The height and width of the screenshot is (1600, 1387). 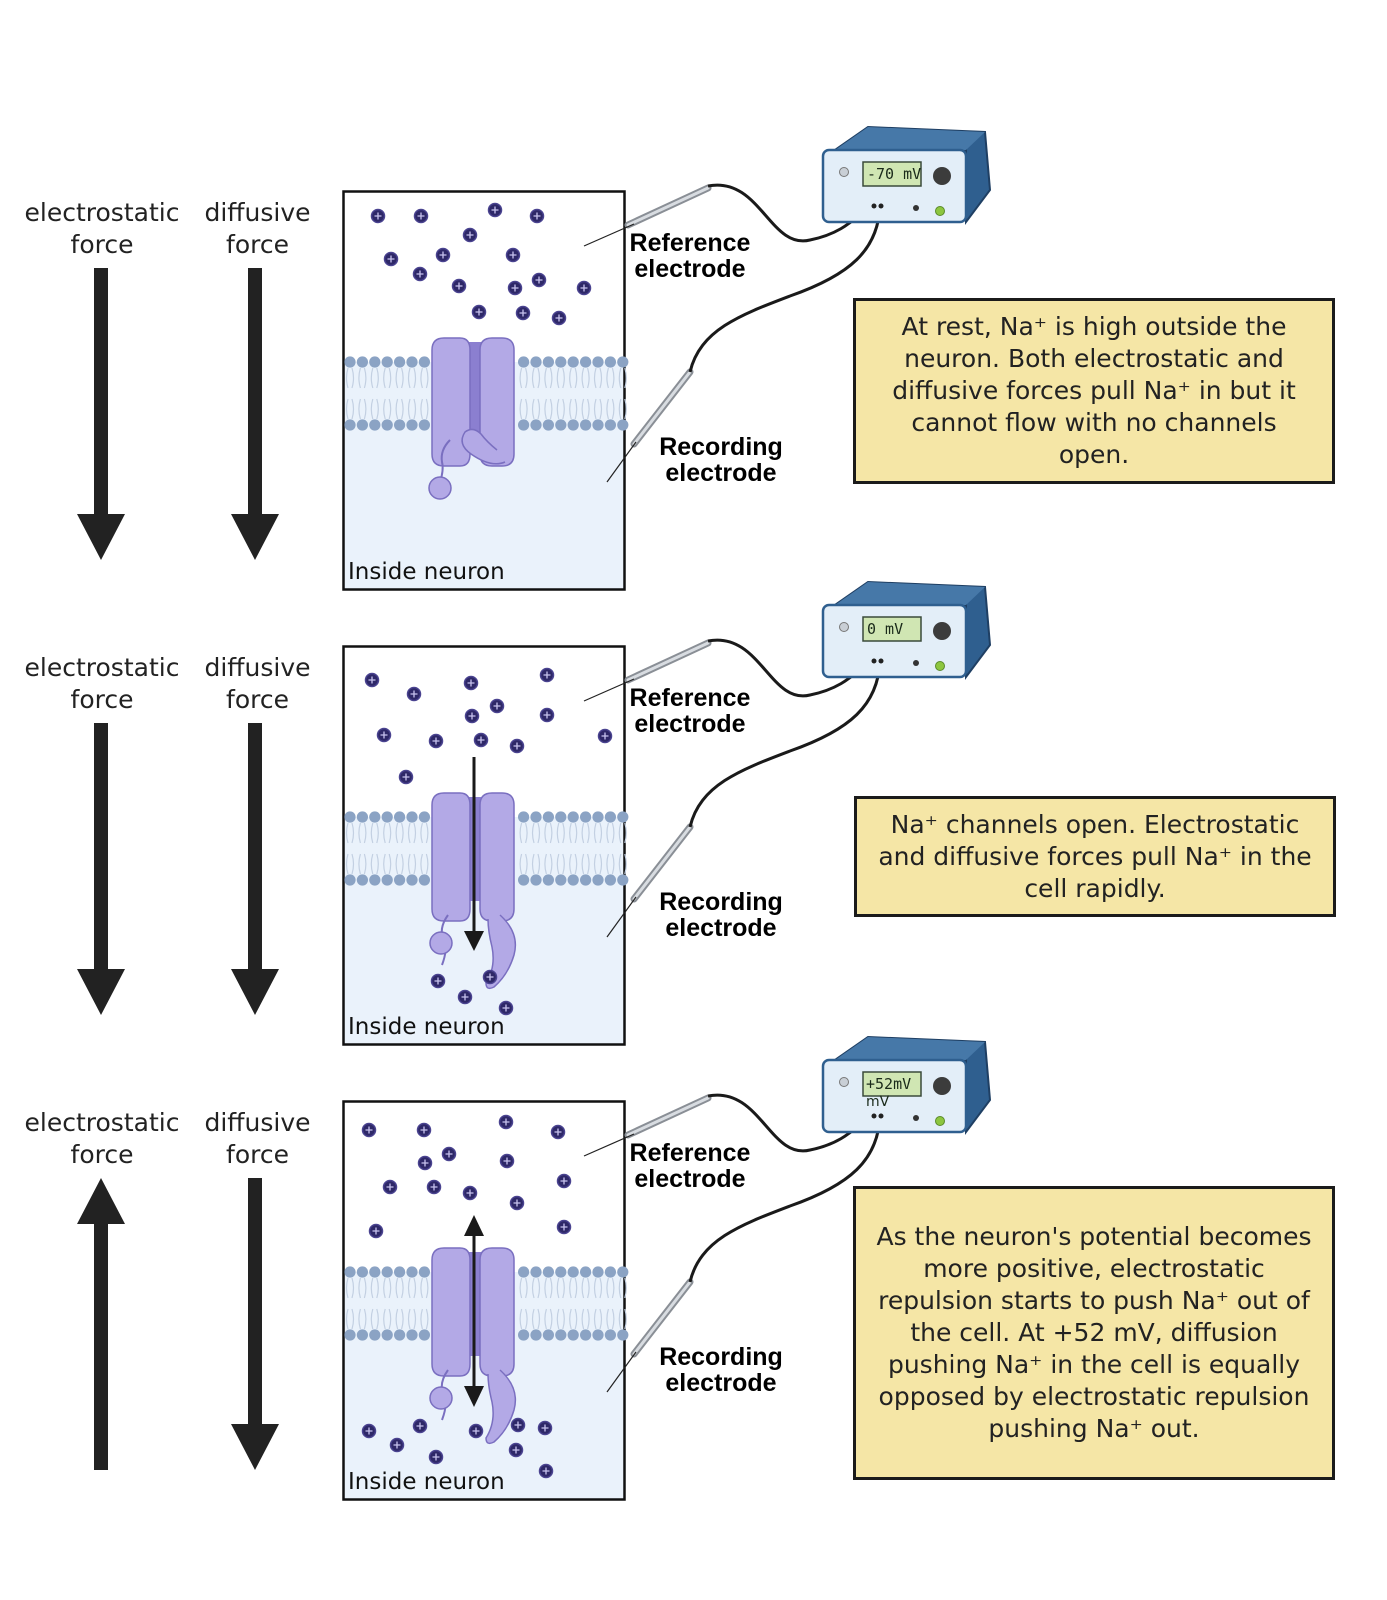 What do you see at coordinates (609, 690) in the screenshot?
I see `reference-pointer-line` at bounding box center [609, 690].